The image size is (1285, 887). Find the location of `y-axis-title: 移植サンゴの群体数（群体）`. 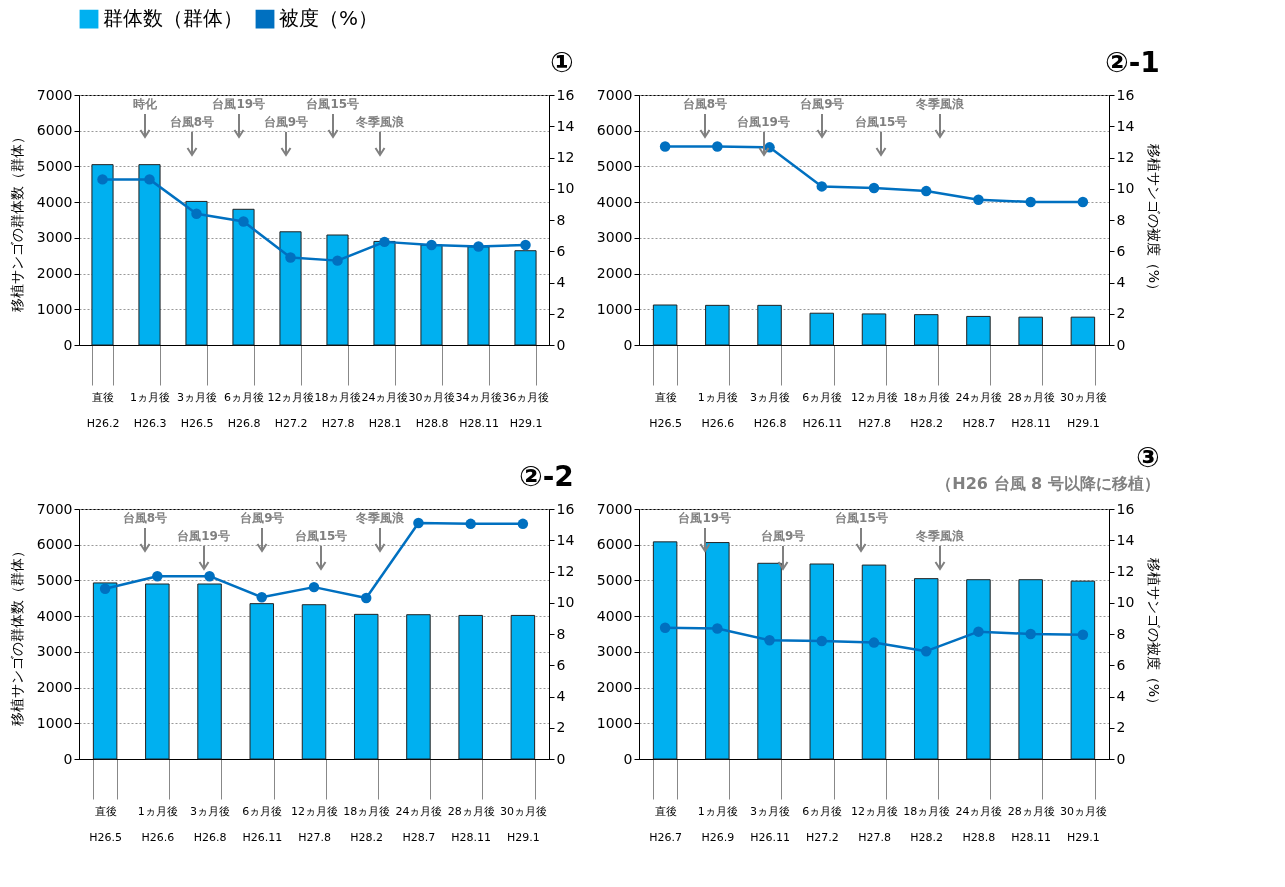

y-axis-title: 移植サンゴの群体数（群体） is located at coordinates (16, 634).